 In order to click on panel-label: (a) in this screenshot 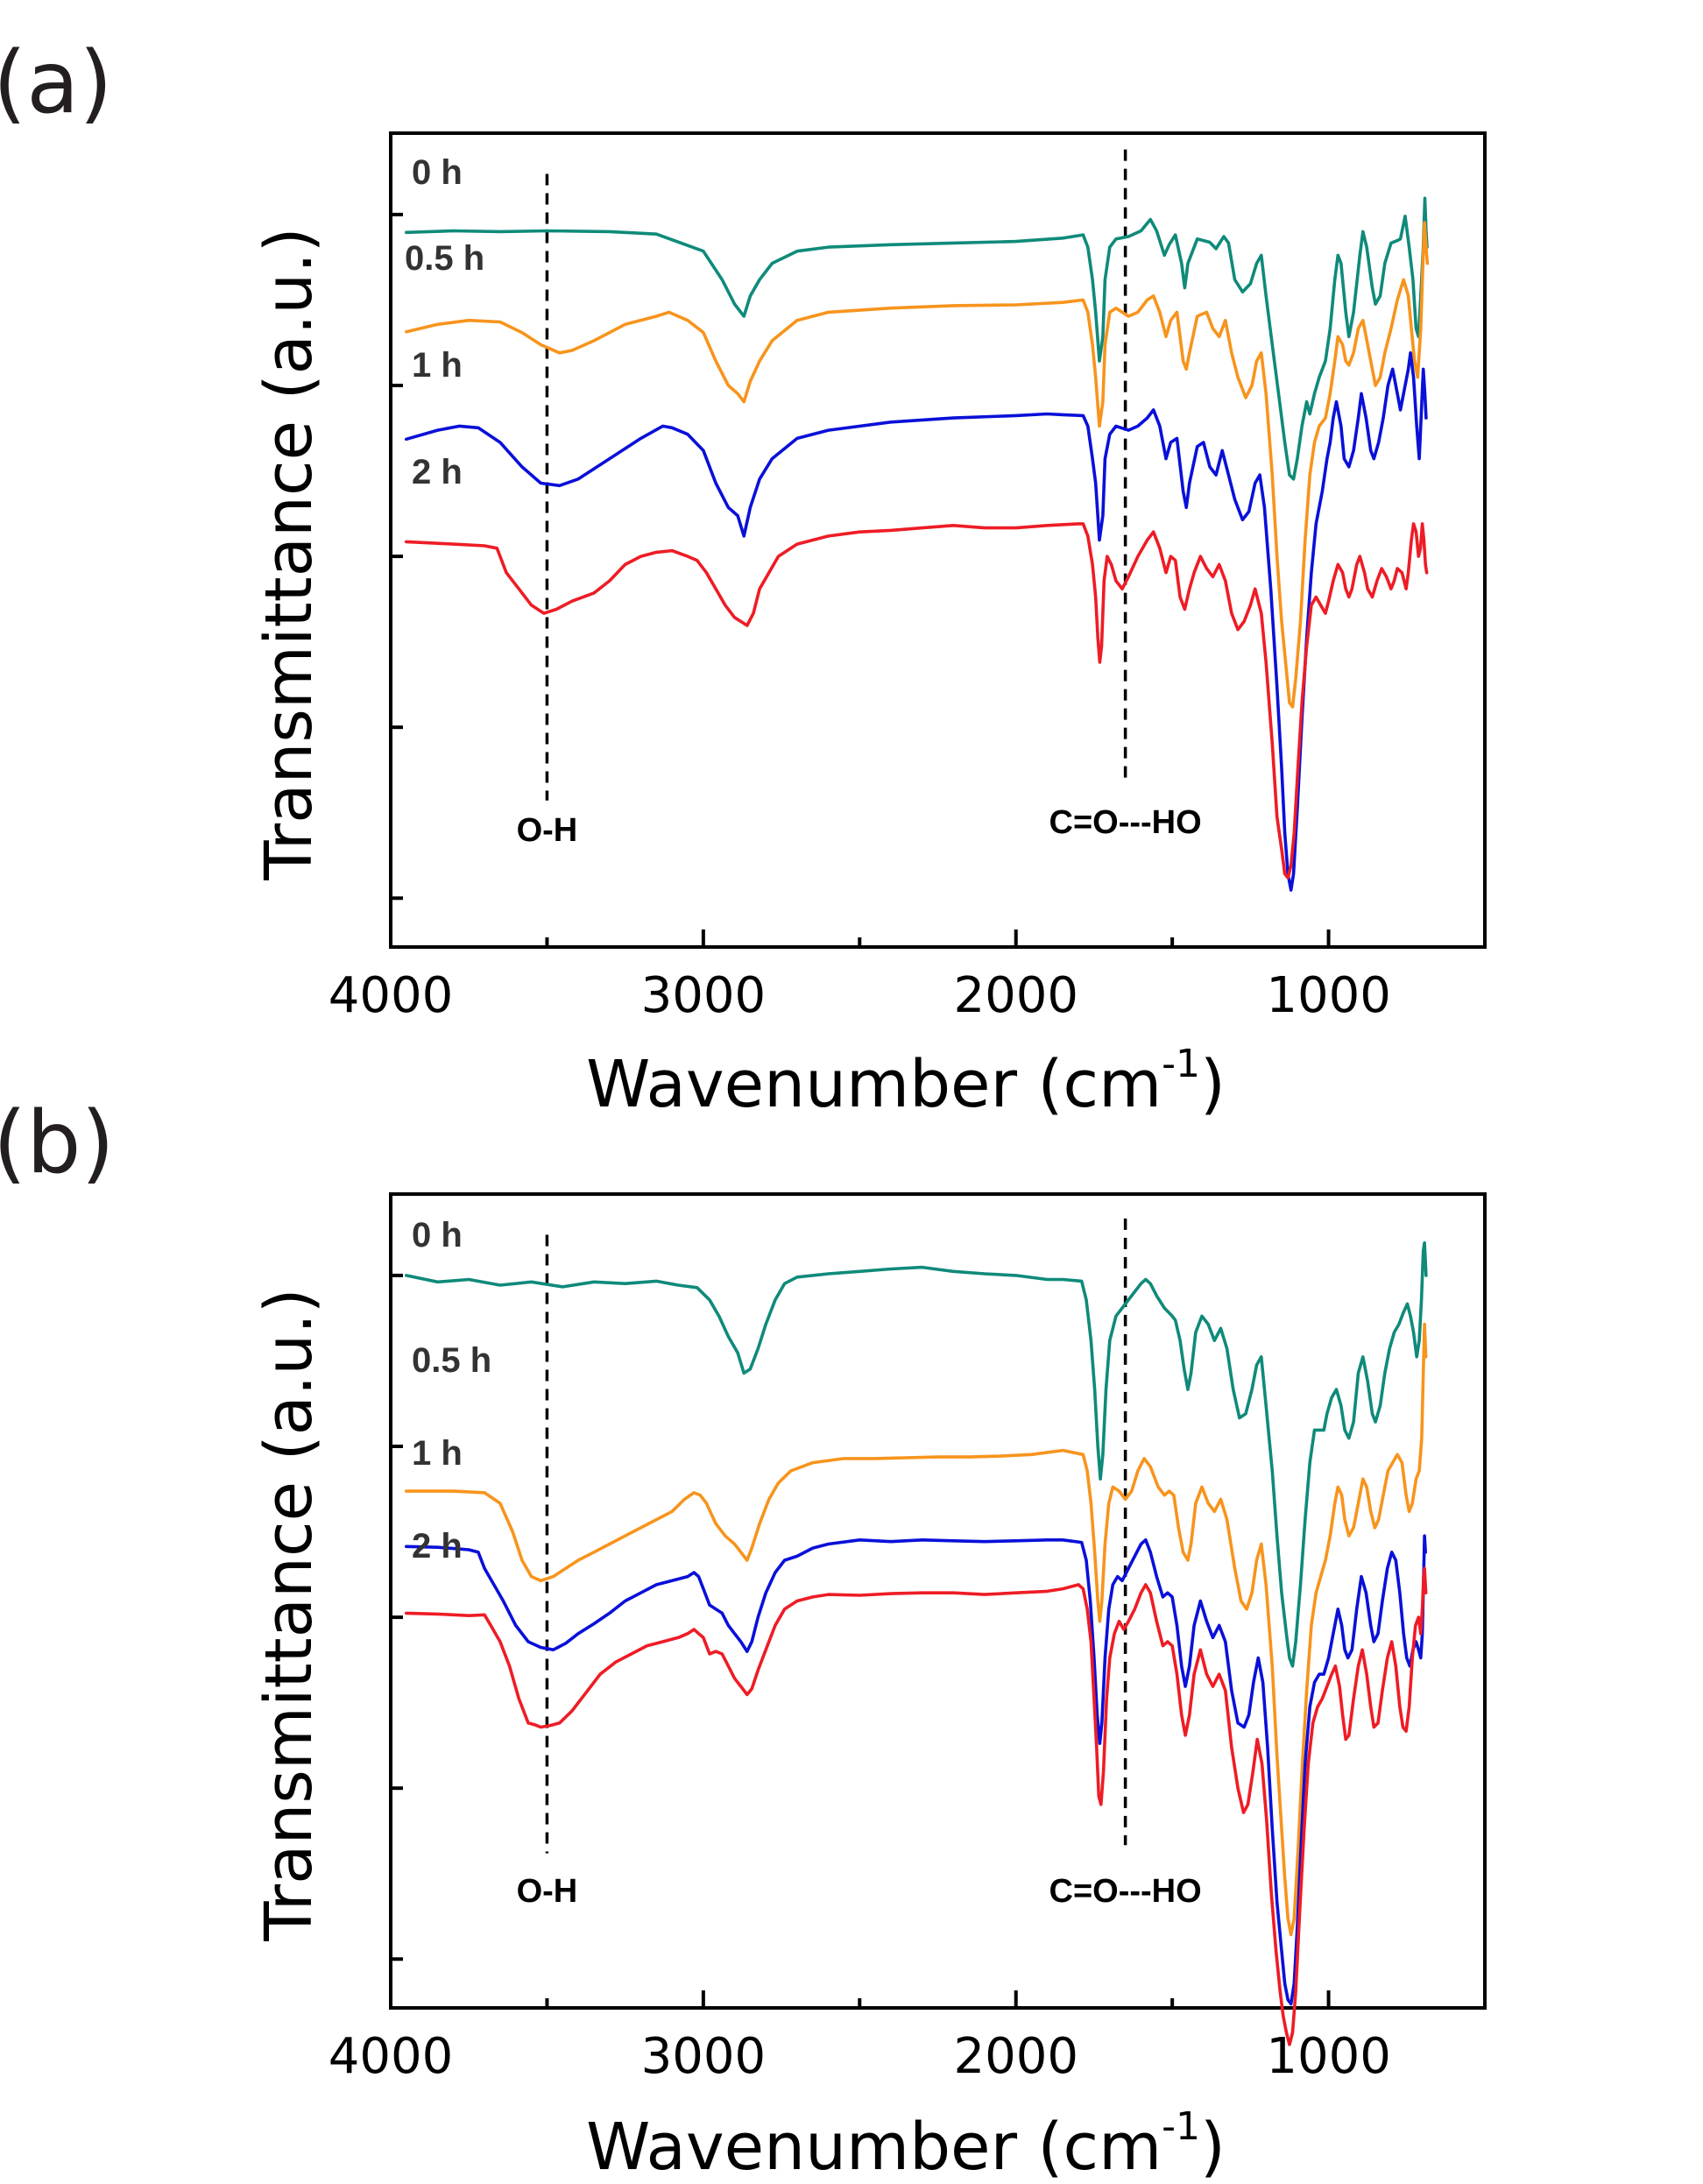, I will do `click(56, 83)`.